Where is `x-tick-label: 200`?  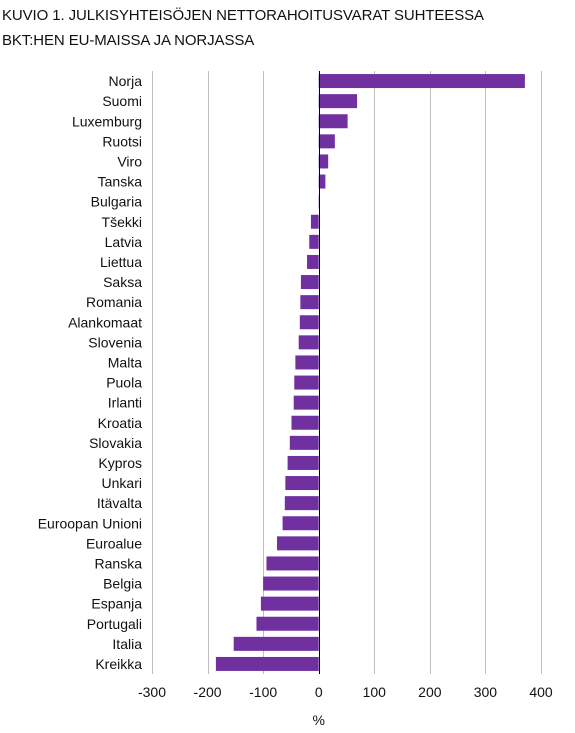 x-tick-label: 200 is located at coordinates (430, 692).